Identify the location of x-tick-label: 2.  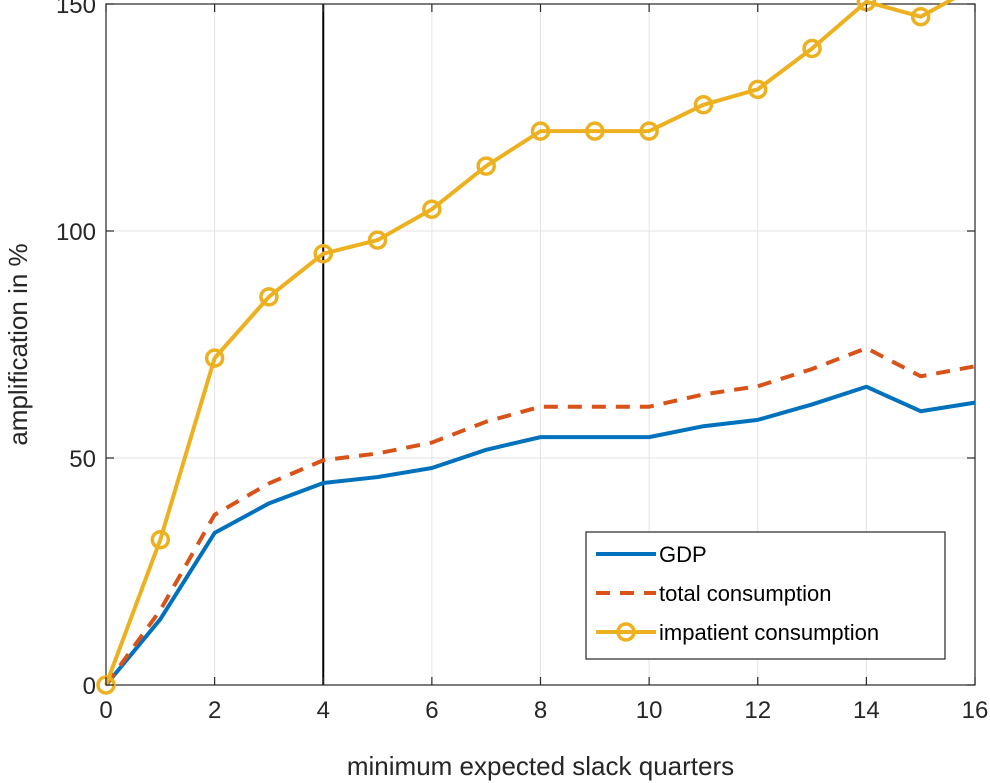
(214, 710).